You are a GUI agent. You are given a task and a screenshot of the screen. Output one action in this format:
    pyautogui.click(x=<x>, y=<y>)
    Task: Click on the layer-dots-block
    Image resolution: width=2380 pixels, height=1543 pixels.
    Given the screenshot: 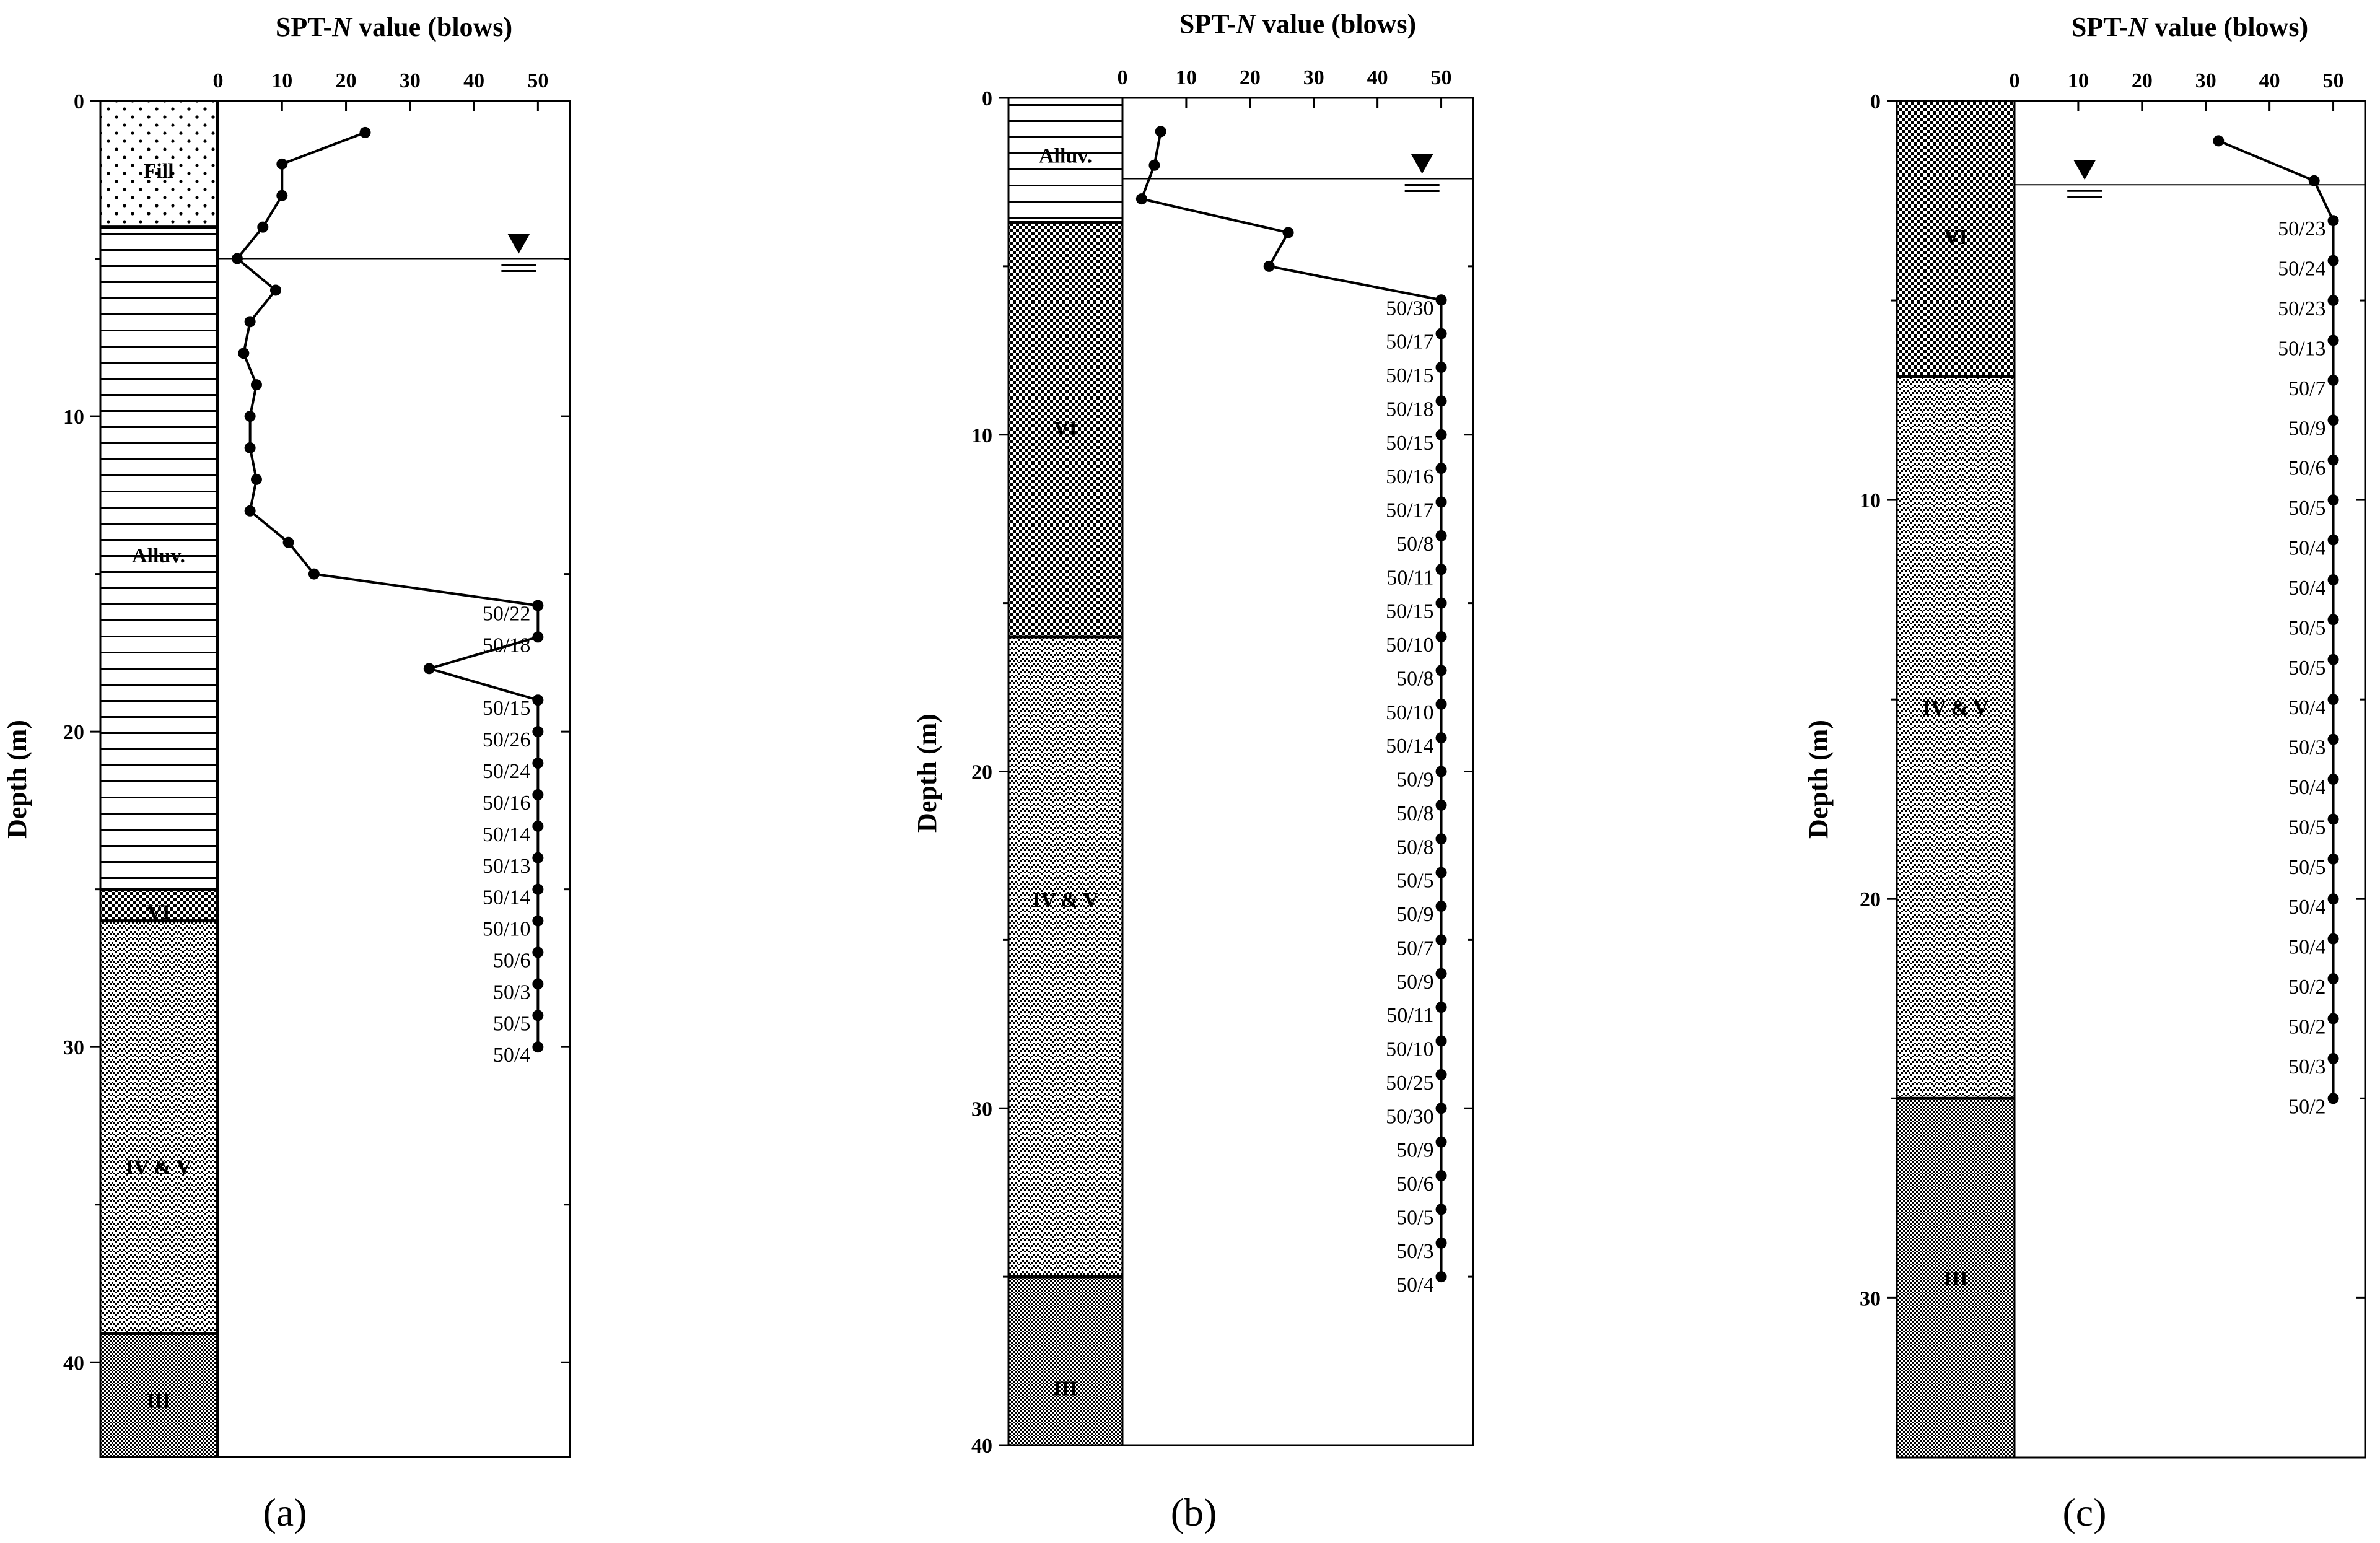 What is the action you would take?
    pyautogui.click(x=158, y=164)
    